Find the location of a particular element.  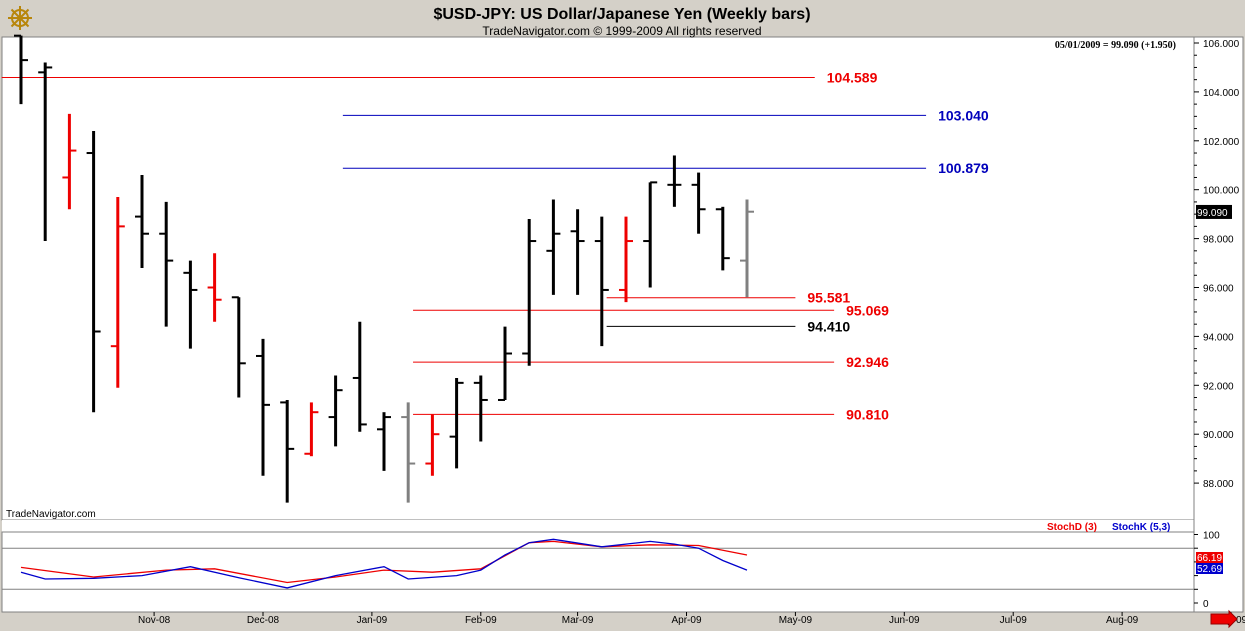

stochd-value-box is located at coordinates (1209, 557).